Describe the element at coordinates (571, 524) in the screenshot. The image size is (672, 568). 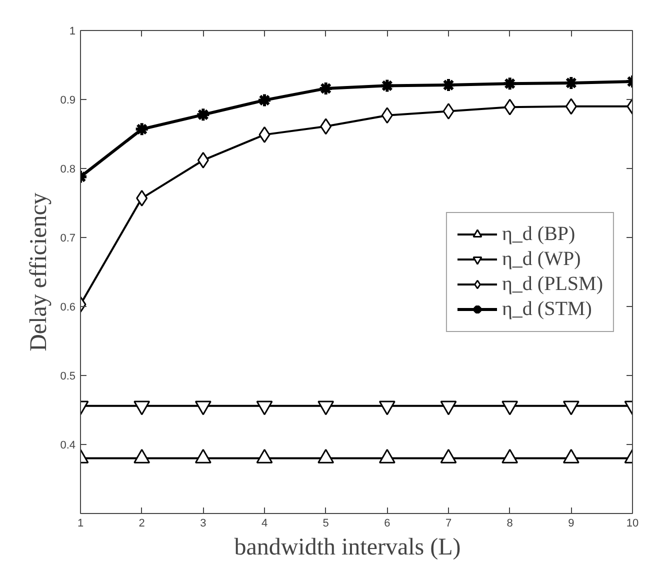
I see `x-tick-label: 9` at that location.